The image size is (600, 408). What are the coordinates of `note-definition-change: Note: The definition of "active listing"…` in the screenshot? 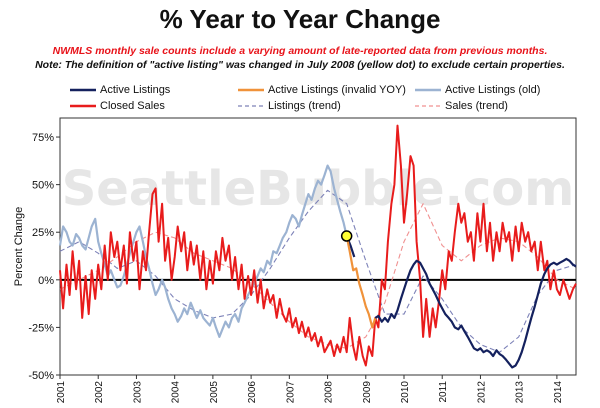 It's located at (300, 65).